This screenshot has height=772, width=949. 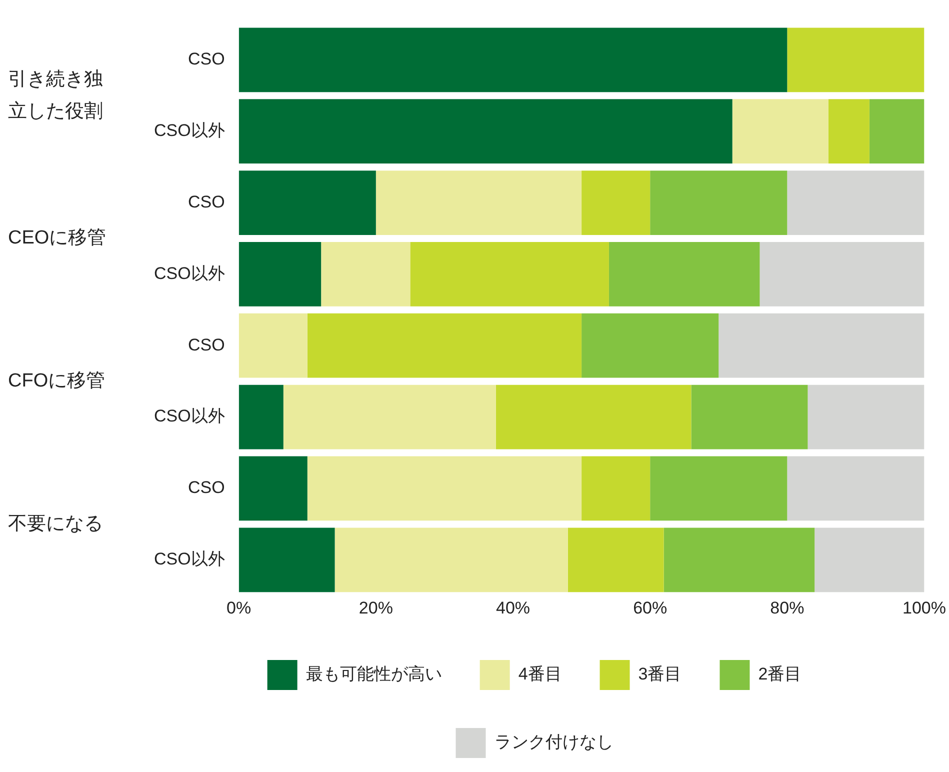 What do you see at coordinates (787, 608) in the screenshot?
I see `x-tick-label: 80%` at bounding box center [787, 608].